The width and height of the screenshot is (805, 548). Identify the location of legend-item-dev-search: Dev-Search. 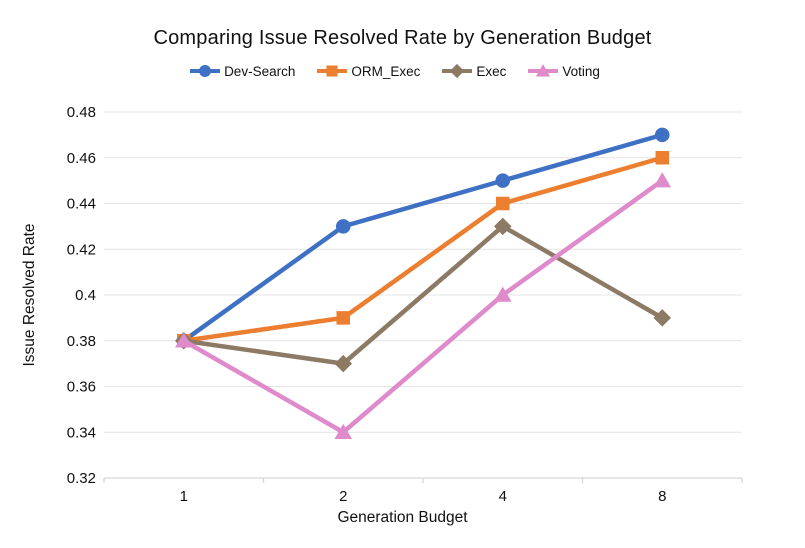
(242, 71).